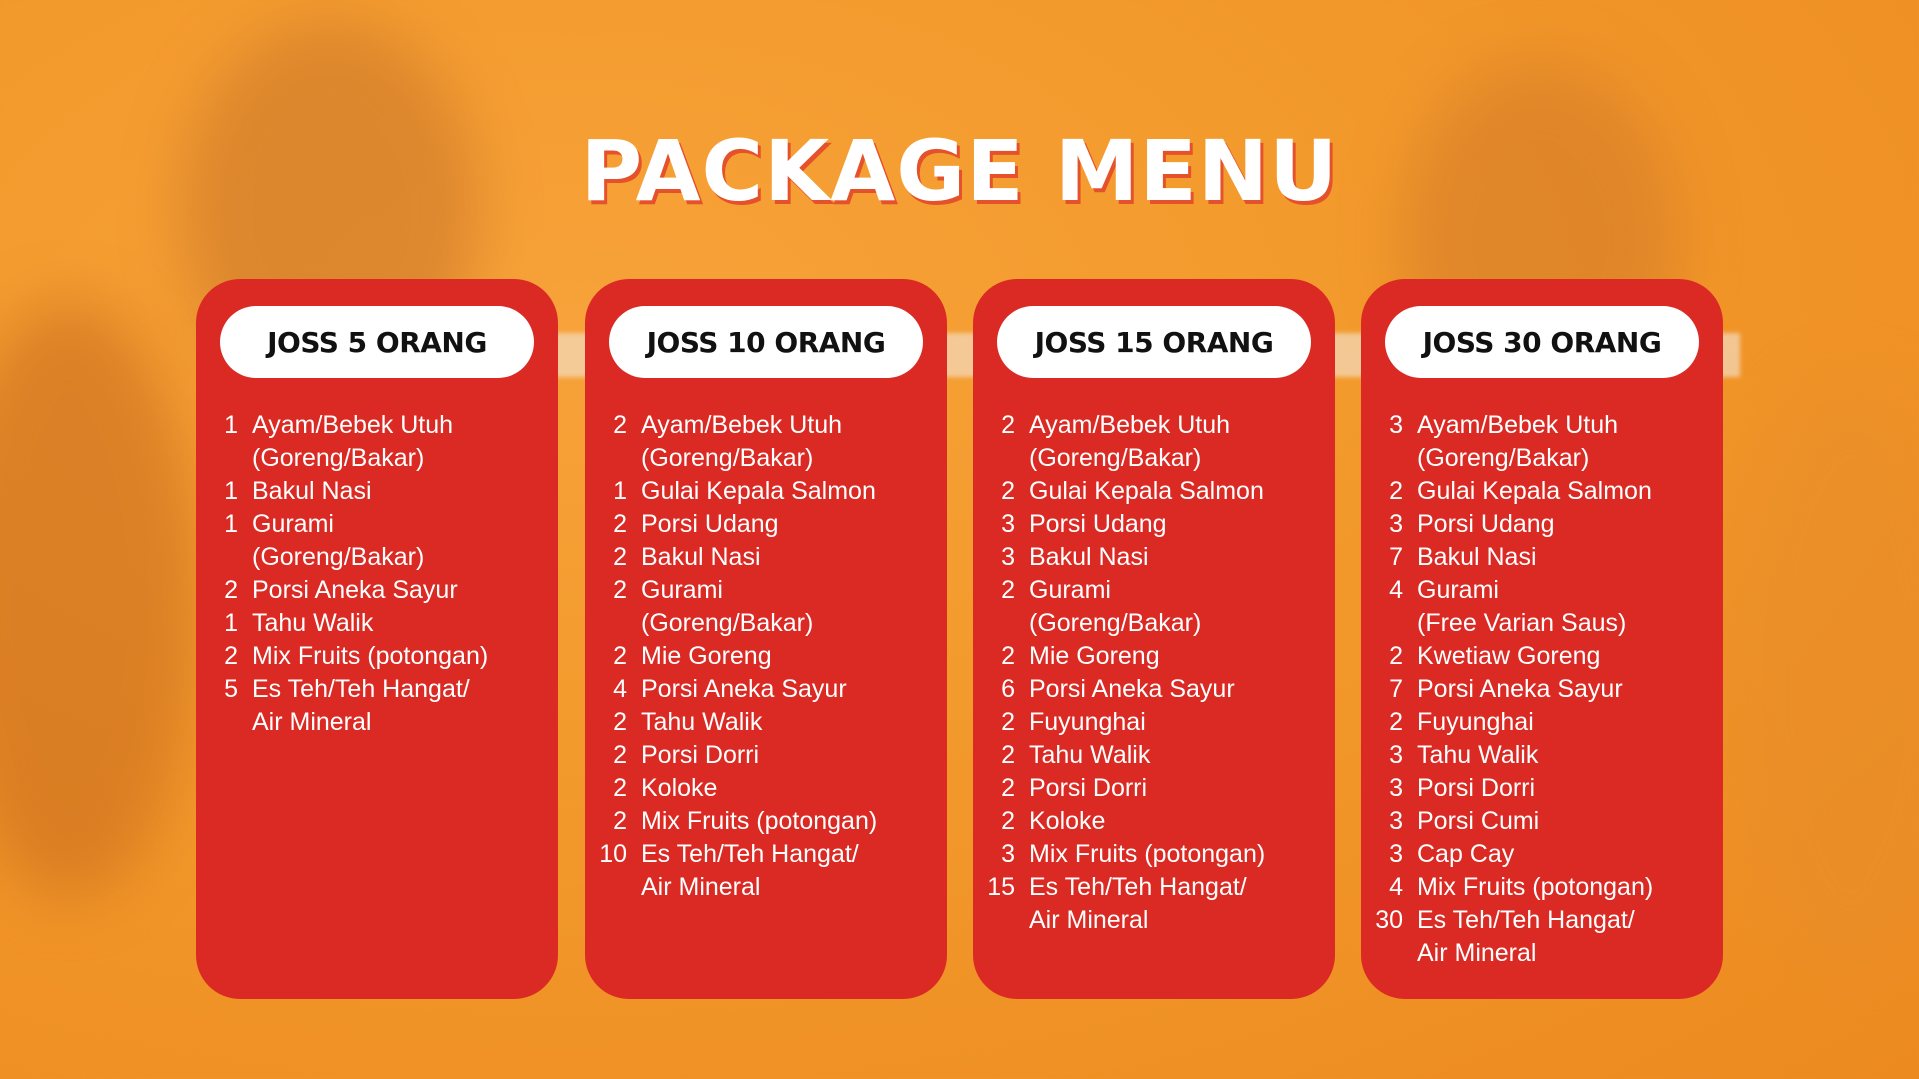 This screenshot has height=1079, width=1919. Describe the element at coordinates (1465, 854) in the screenshot. I see `item-name: Cap Cay` at that location.